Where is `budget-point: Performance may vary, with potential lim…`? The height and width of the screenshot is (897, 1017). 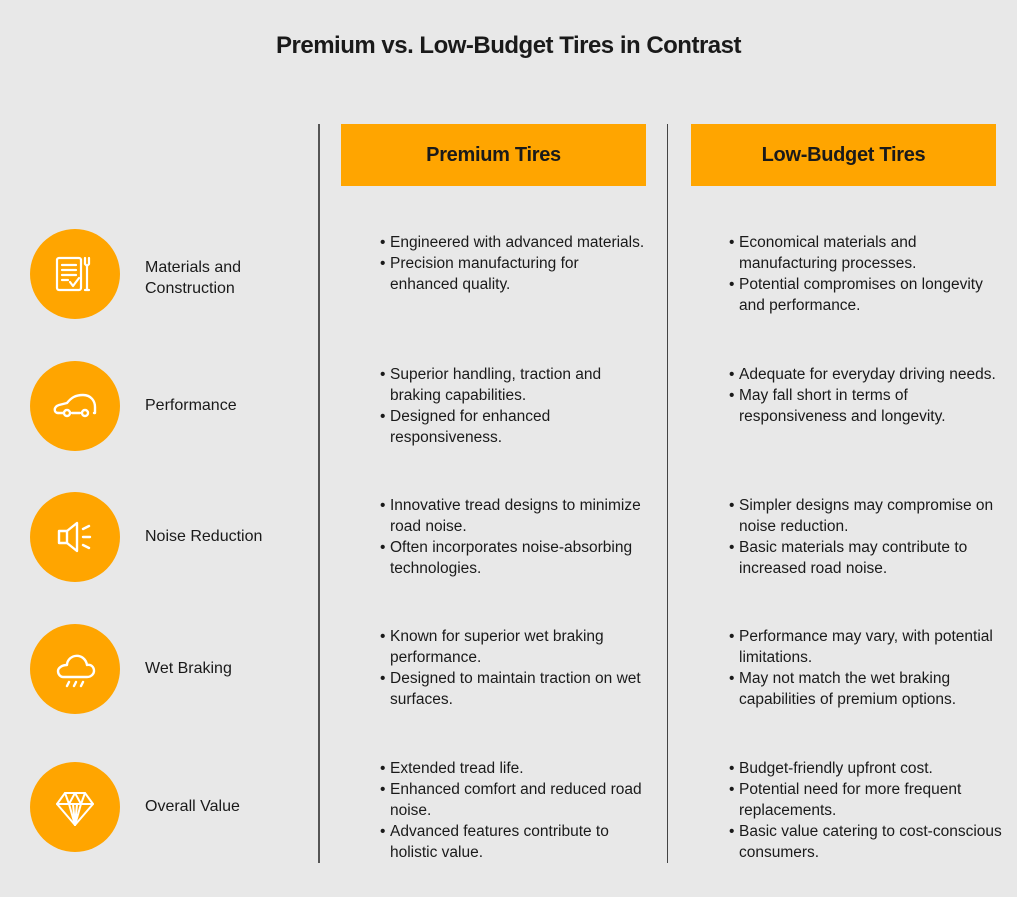
budget-point: Performance may vary, with potential lim… is located at coordinates (869, 647).